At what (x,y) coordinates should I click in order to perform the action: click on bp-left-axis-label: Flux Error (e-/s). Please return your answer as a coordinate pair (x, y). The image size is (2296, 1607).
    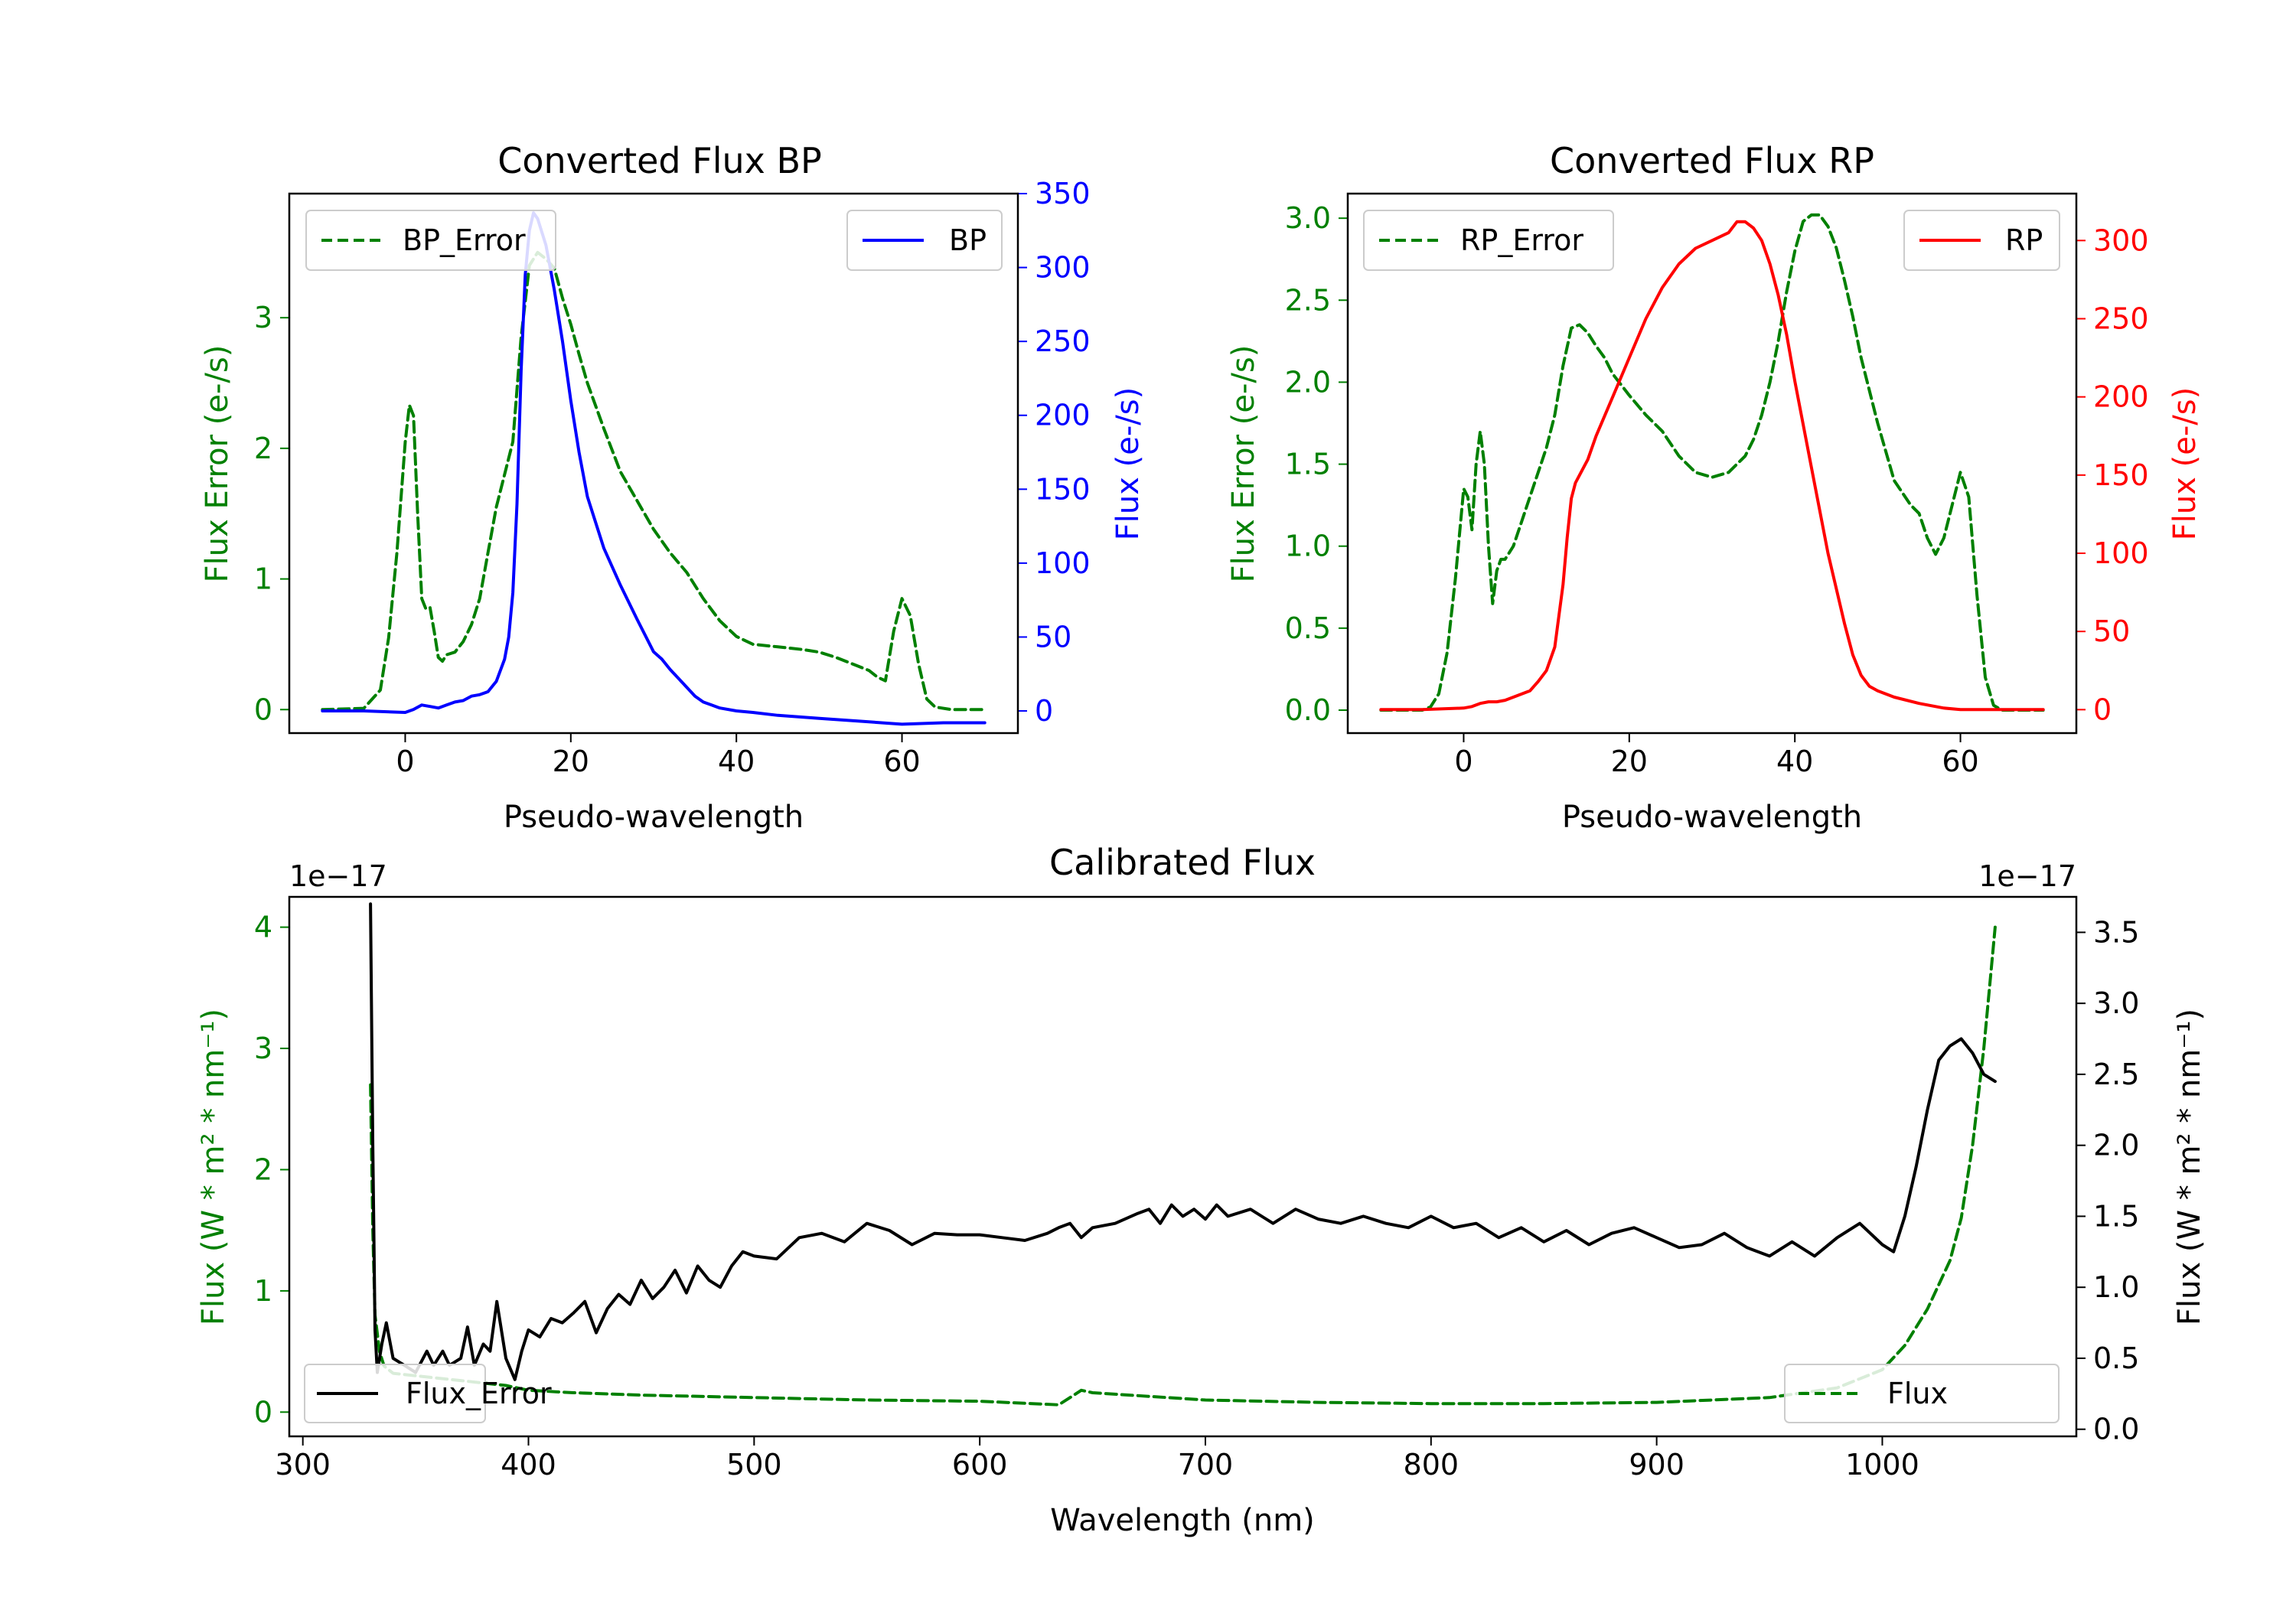
    Looking at the image, I should click on (217, 464).